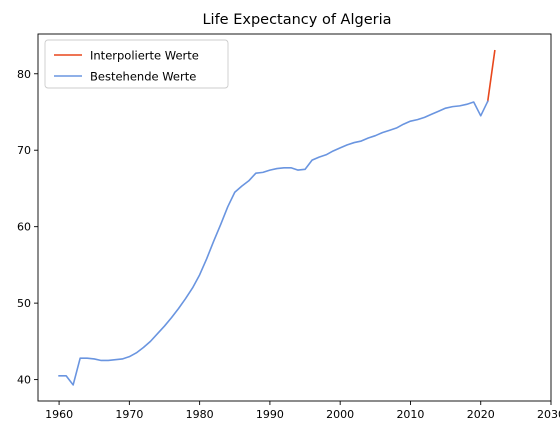 This screenshot has width=560, height=439. Describe the element at coordinates (548, 414) in the screenshot. I see `x-tick-label-2030: 2030` at that location.